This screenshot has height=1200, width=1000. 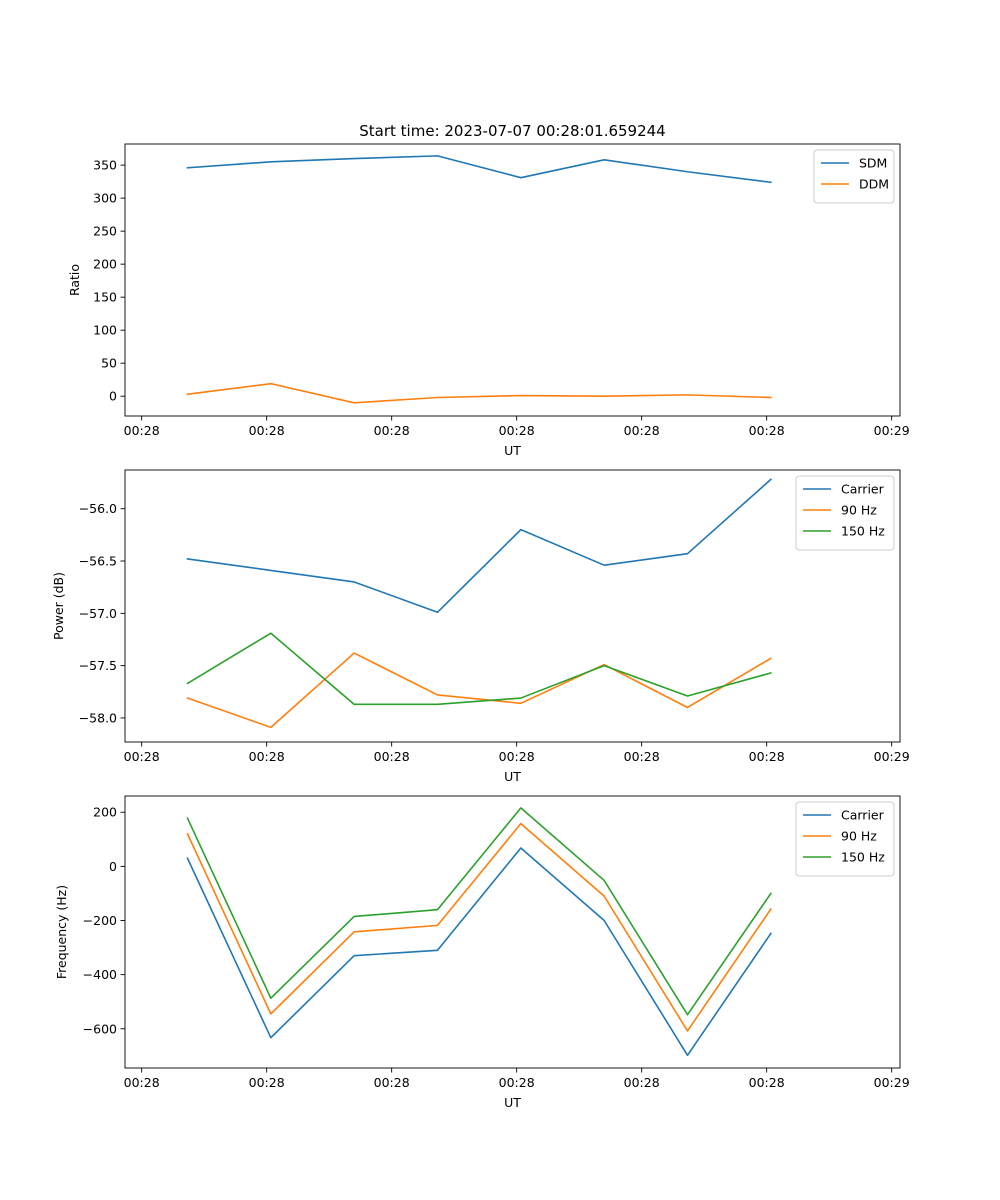 I want to click on chart-title: Start time: 2023-07-07 00:28:01.659244, so click(x=512, y=131).